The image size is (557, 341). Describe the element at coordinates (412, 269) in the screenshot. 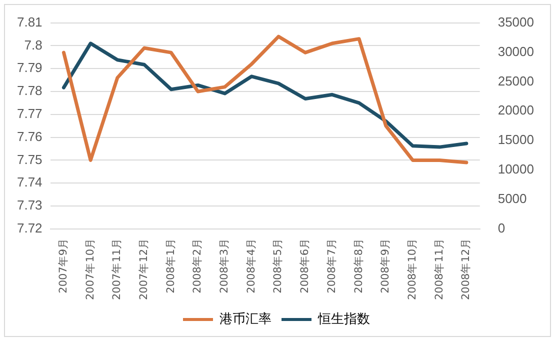

I see `x-tick-label: 2008年10月` at that location.